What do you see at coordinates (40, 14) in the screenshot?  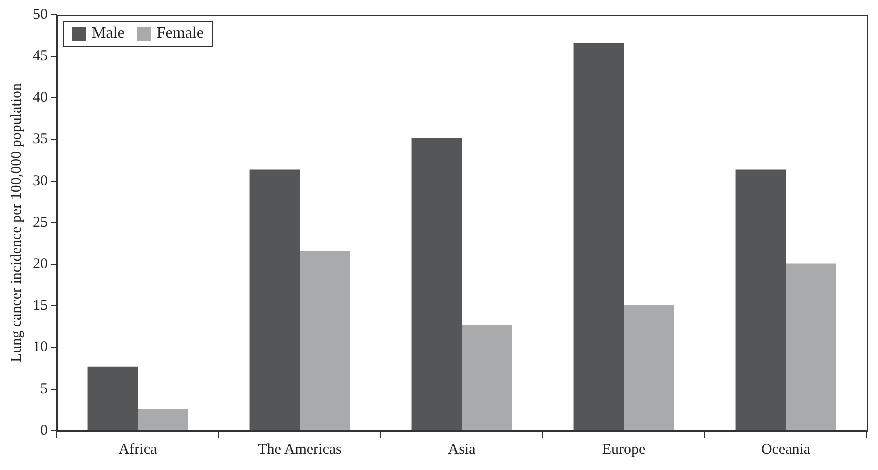 I see `y-tick-label: 50` at bounding box center [40, 14].